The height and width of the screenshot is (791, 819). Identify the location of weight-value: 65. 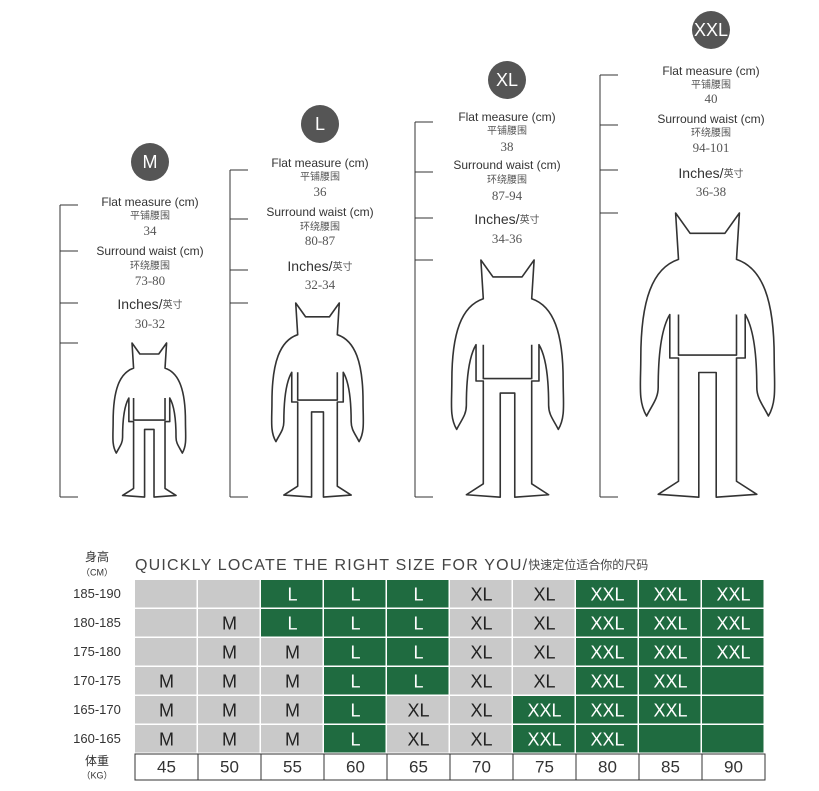
(418, 766).